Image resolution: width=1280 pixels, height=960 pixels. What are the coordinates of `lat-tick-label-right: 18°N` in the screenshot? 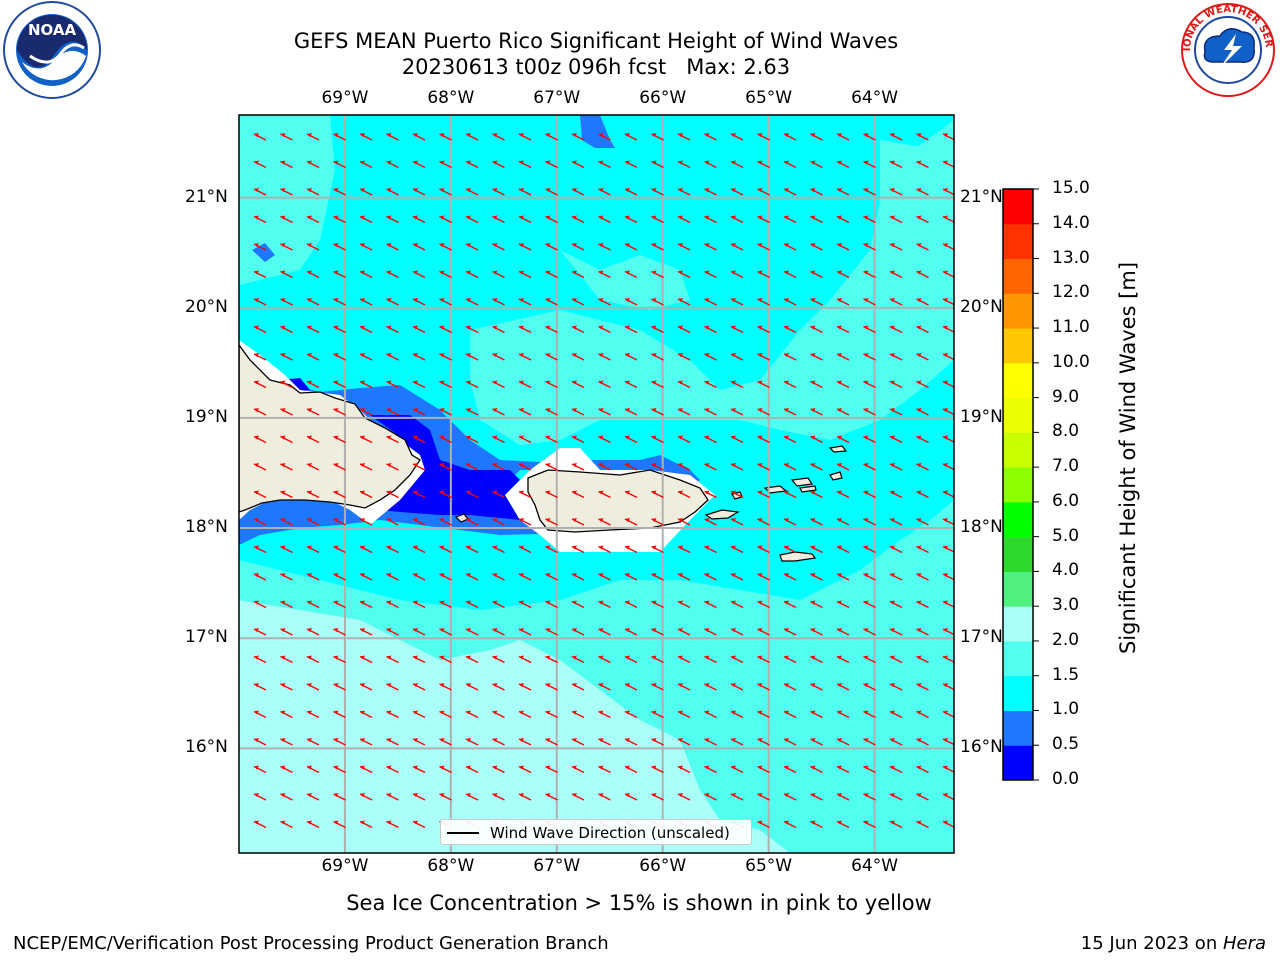 It's located at (981, 527).